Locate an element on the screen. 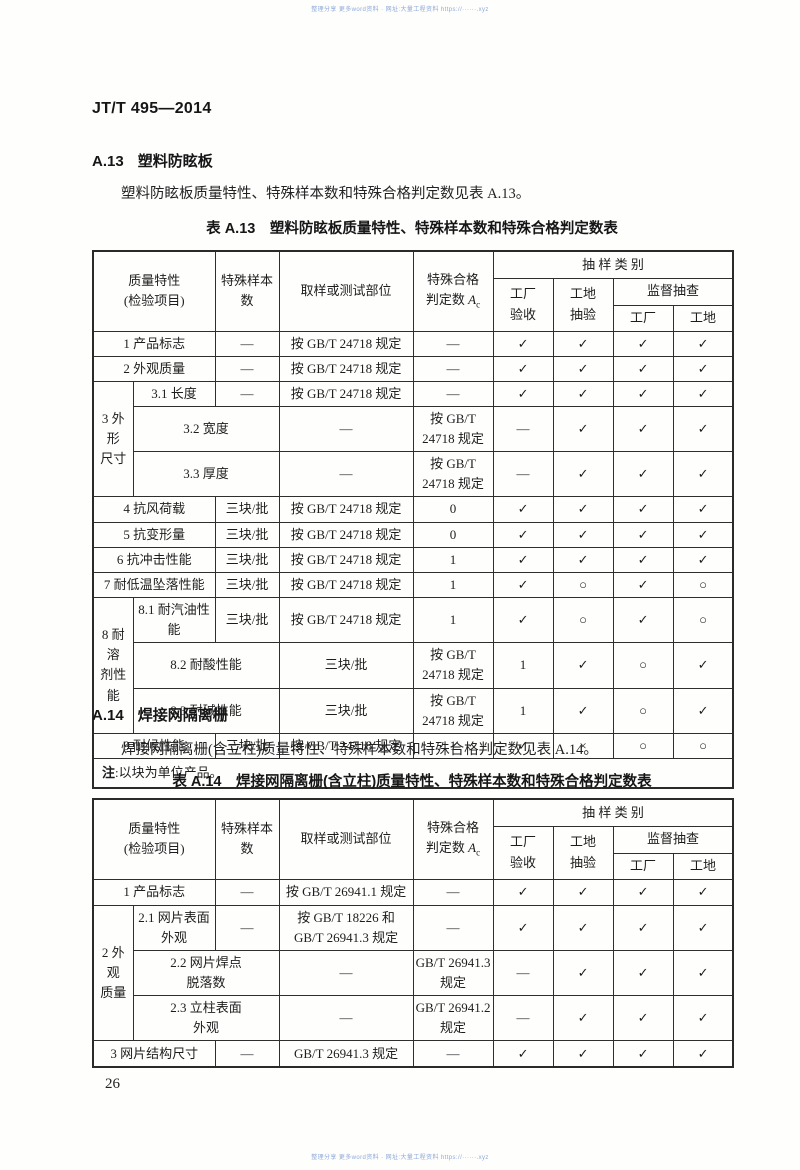  table-row: 1 产品标志 — 按 GB/T 24718 规定 — ✓ ✓ ✓ ✓ is located at coordinates (413, 343).